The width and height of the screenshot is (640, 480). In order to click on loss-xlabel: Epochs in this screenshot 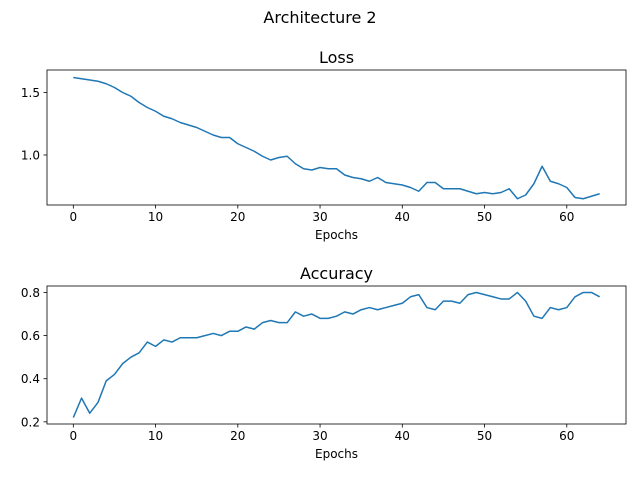, I will do `click(336, 235)`.